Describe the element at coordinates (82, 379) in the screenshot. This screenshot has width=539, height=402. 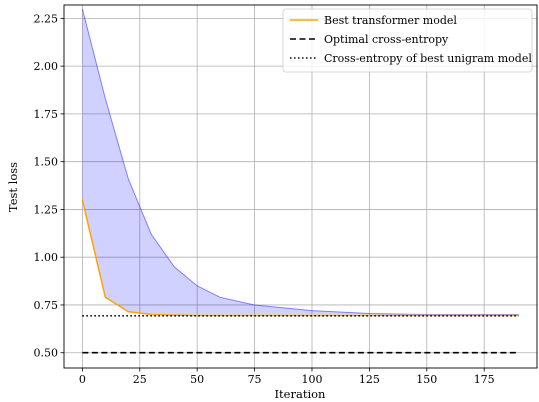
I see `x-tick-label: 0` at that location.